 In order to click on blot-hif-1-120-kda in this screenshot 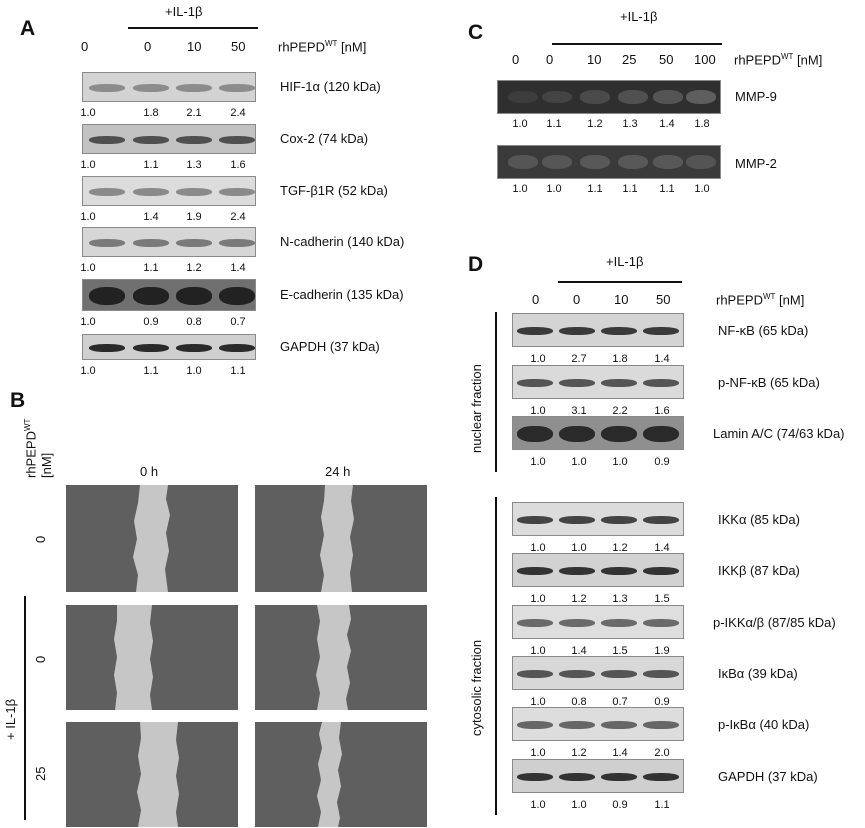, I will do `click(169, 87)`.